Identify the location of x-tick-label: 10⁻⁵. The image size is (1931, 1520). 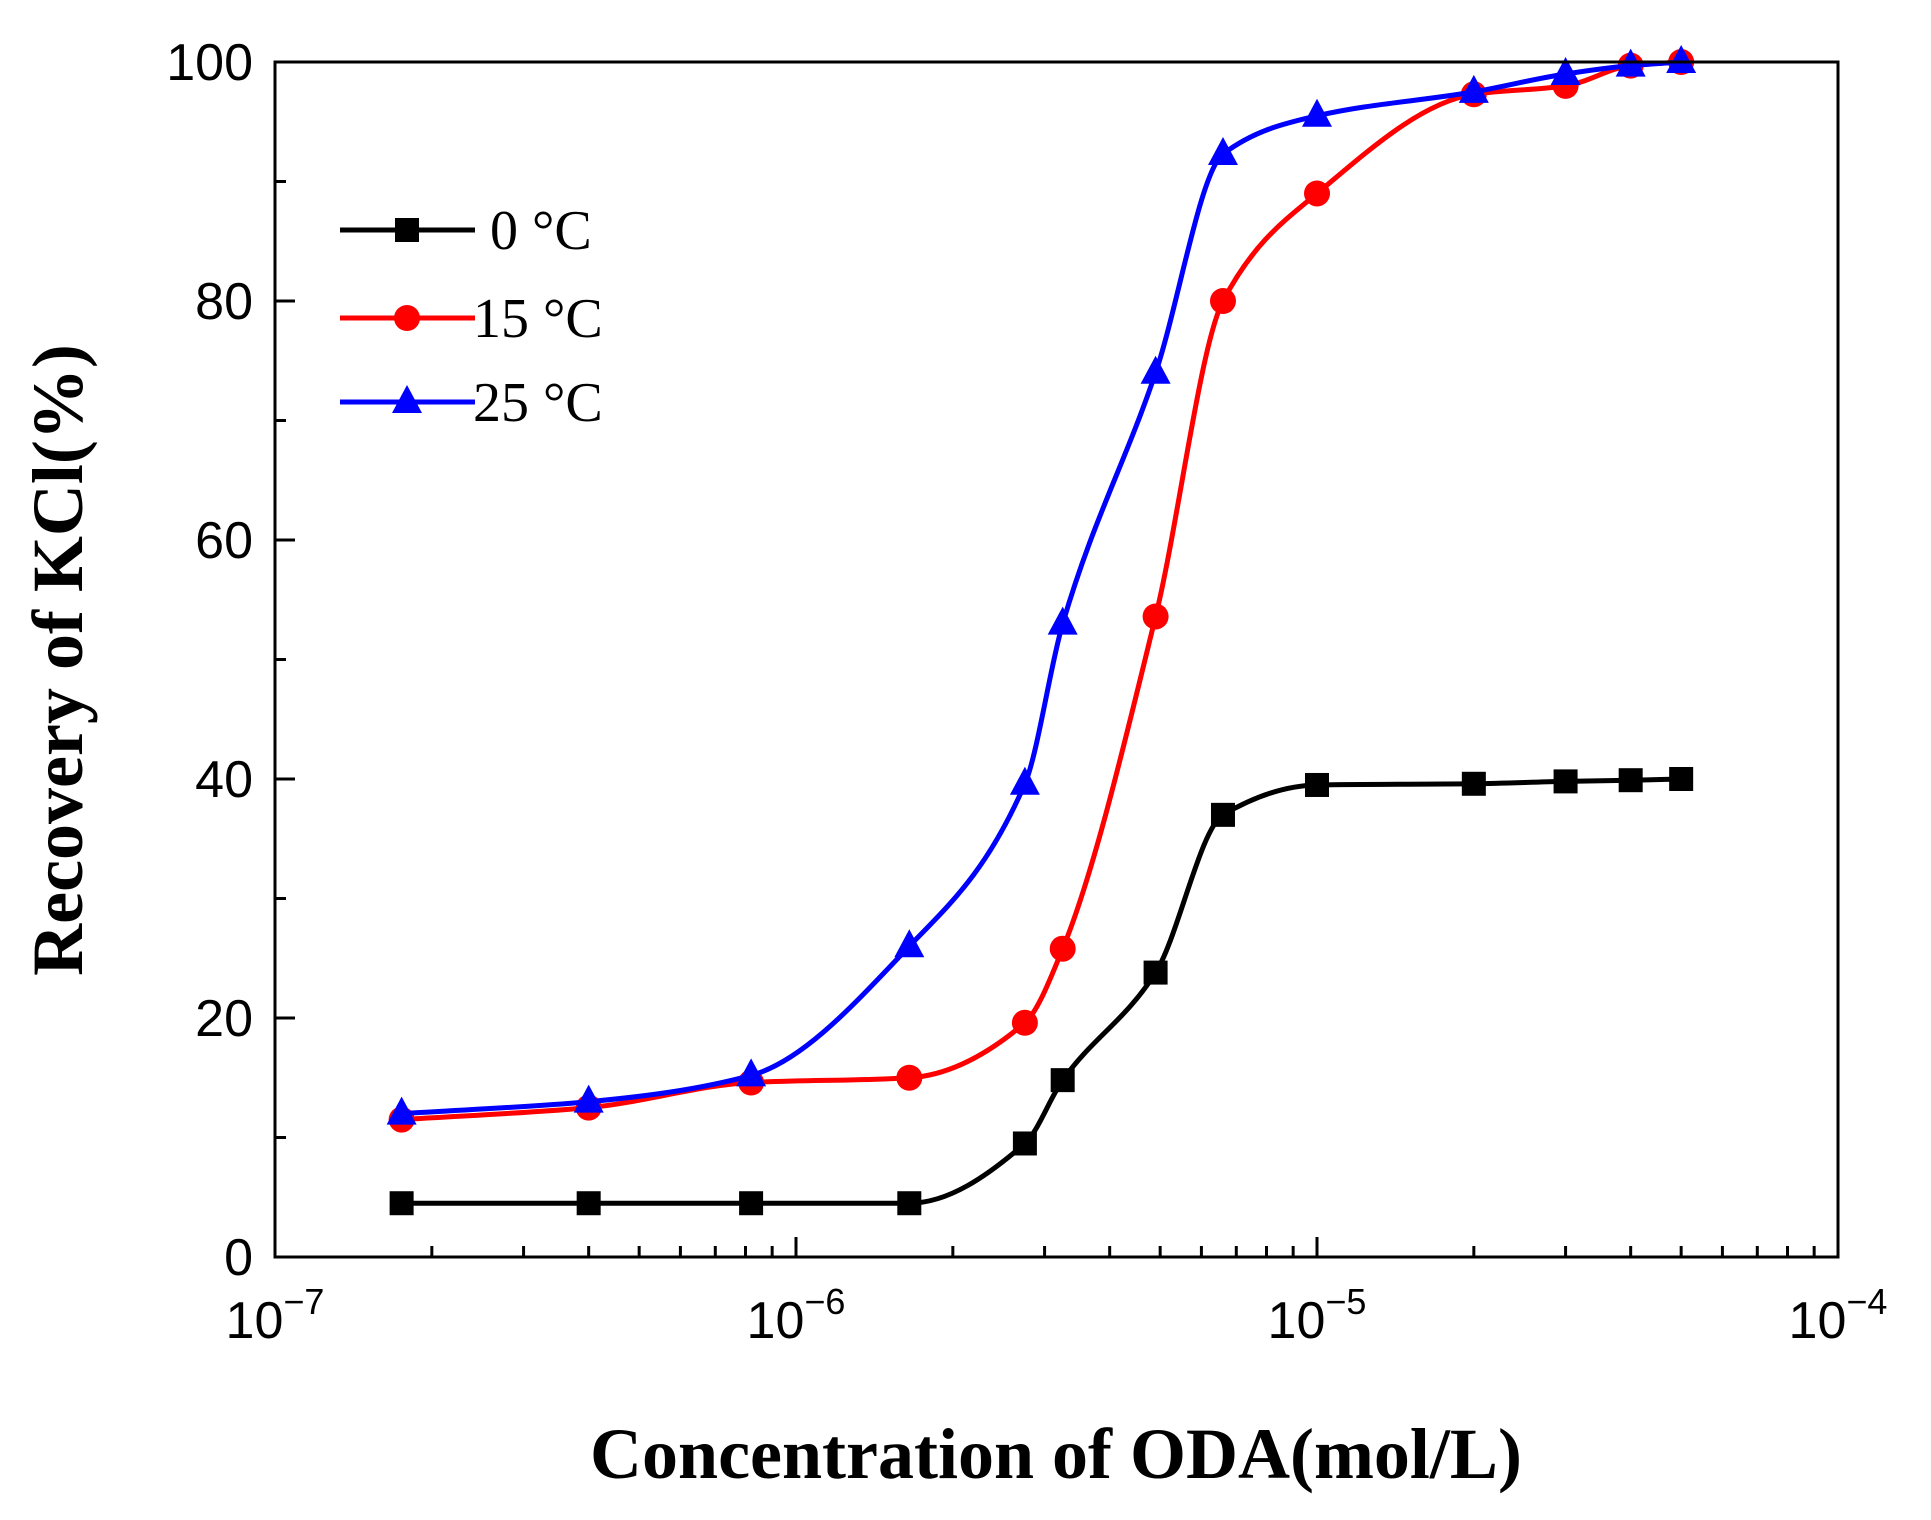
(1317, 1315).